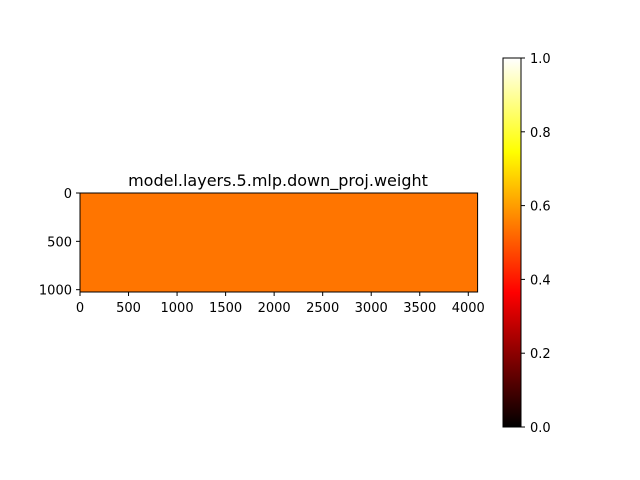 This screenshot has width=640, height=480. What do you see at coordinates (128, 308) in the screenshot?
I see `x-tick-label: 500` at bounding box center [128, 308].